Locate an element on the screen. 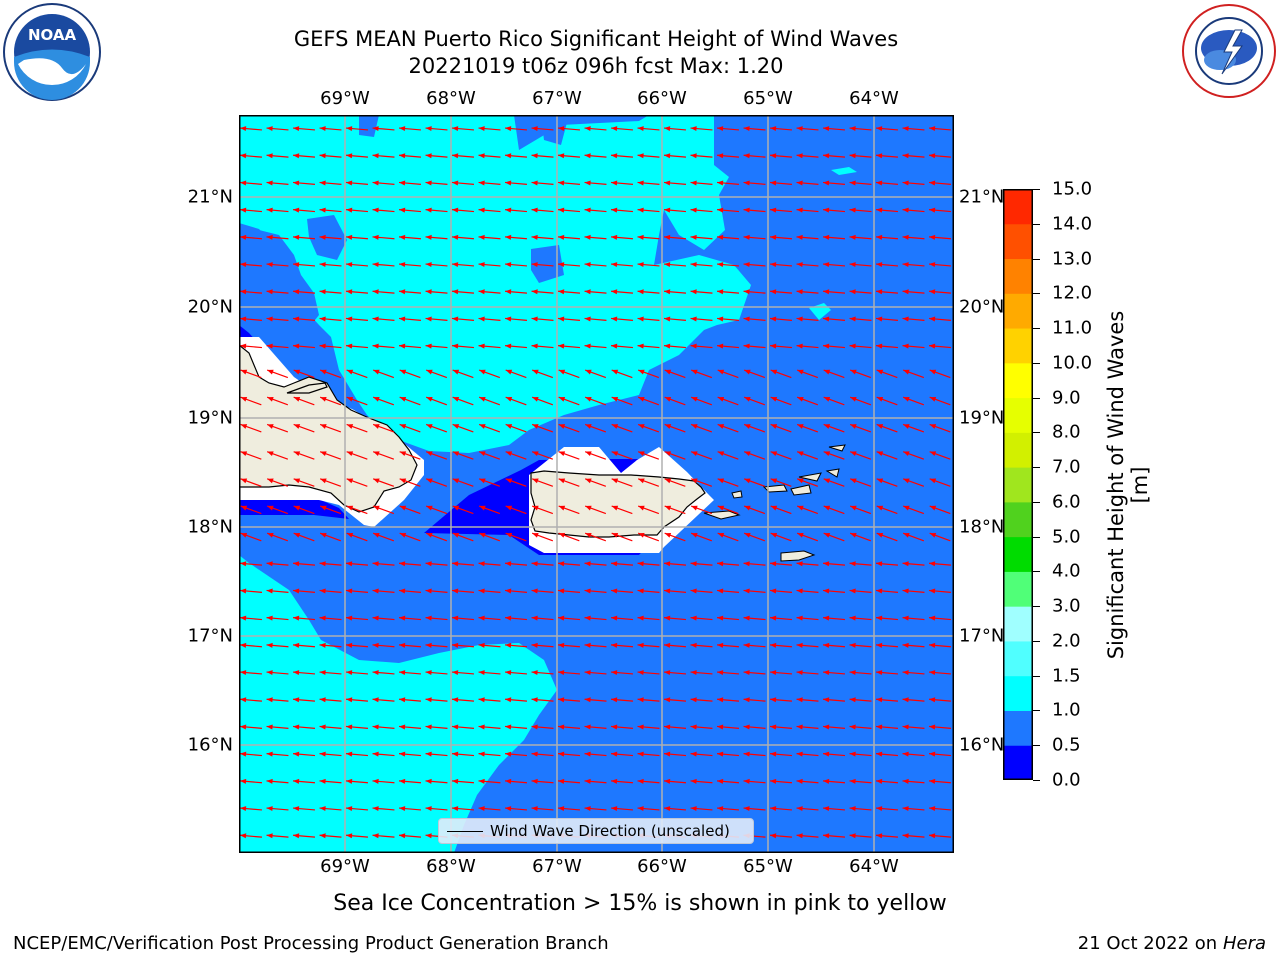  map-legend: Wind Wave Direction (unscaled) is located at coordinates (596, 831).